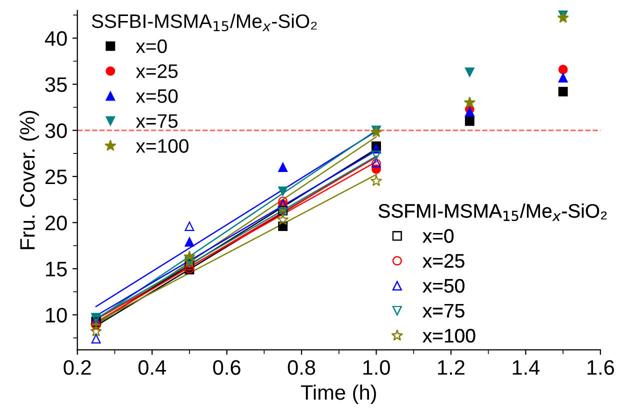 The height and width of the screenshot is (419, 619). I want to click on x-tick-label: 1.4, so click(526, 367).